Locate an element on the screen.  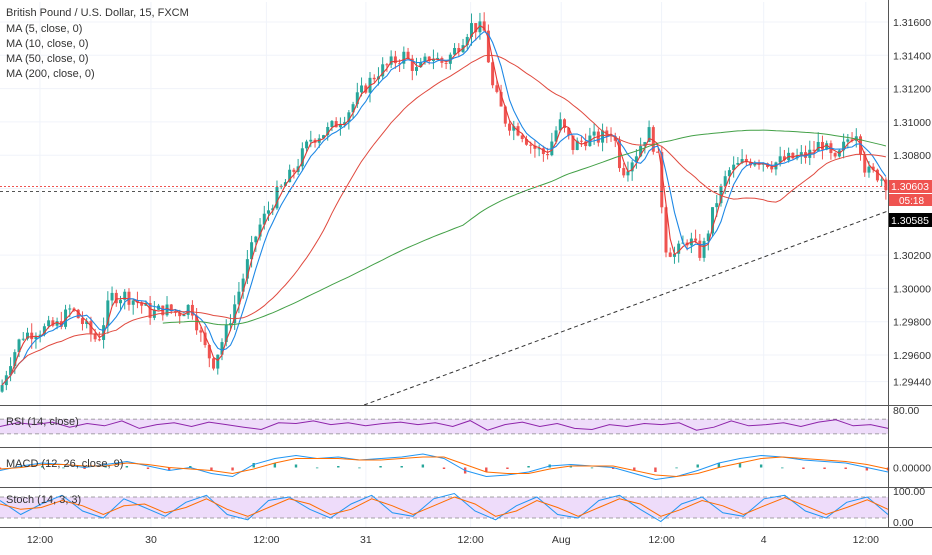
rsi-line is located at coordinates (444, 425).